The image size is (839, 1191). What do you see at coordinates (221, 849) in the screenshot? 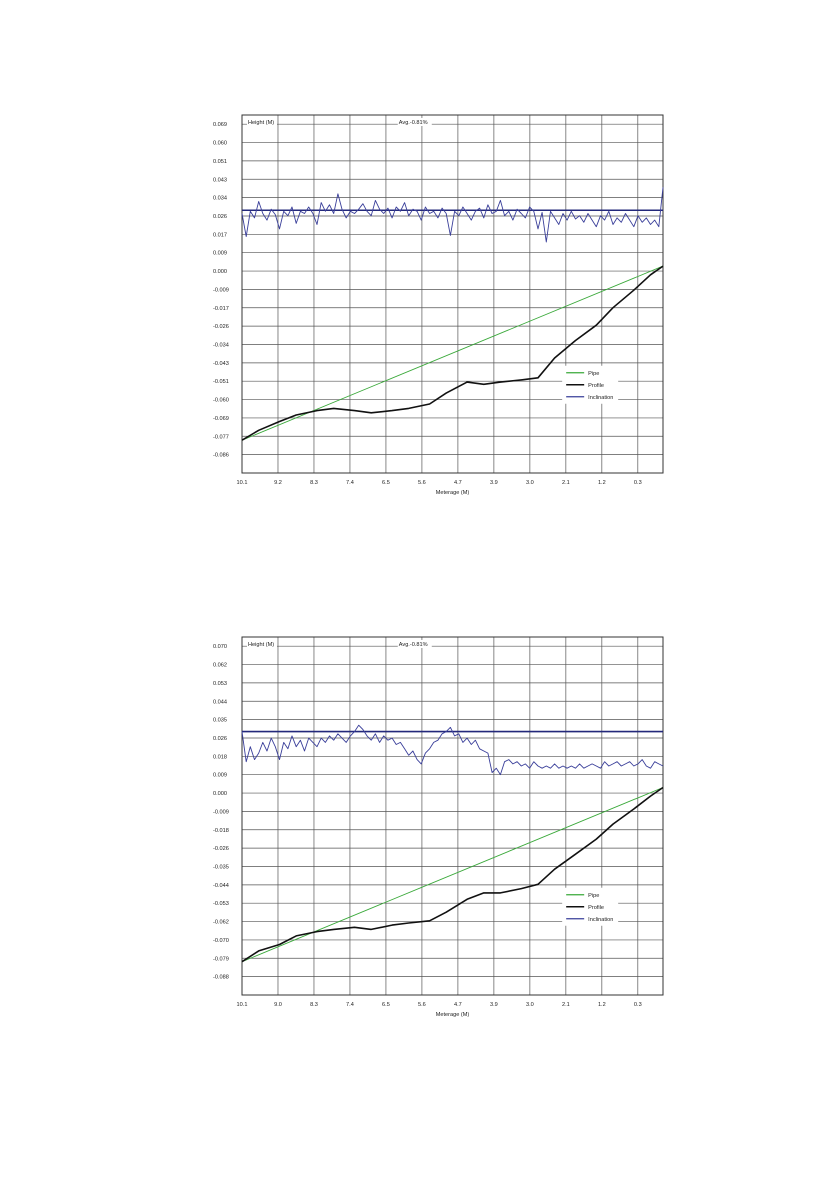
I see `chart1-y-tick-label: -0.026` at bounding box center [221, 849].